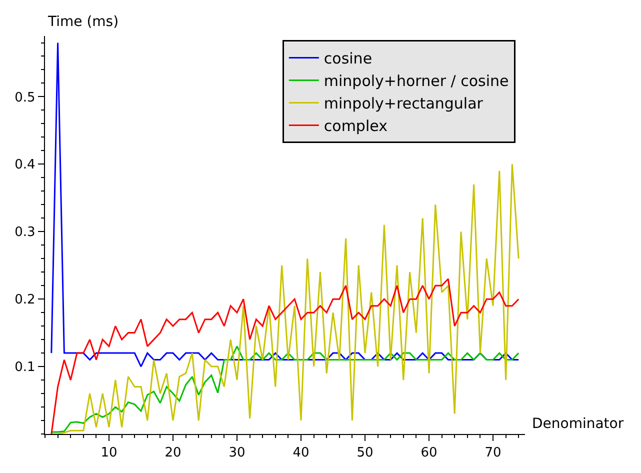  I want to click on x-tick-label: 50, so click(365, 453).